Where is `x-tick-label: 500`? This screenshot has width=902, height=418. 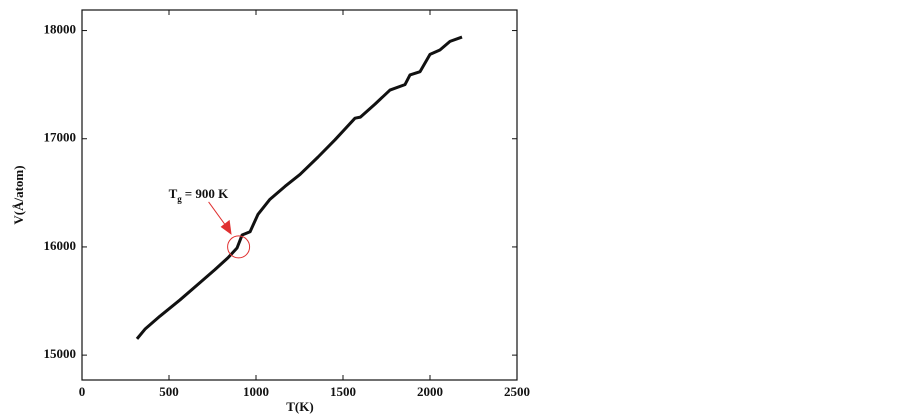 x-tick-label: 500 is located at coordinates (169, 391).